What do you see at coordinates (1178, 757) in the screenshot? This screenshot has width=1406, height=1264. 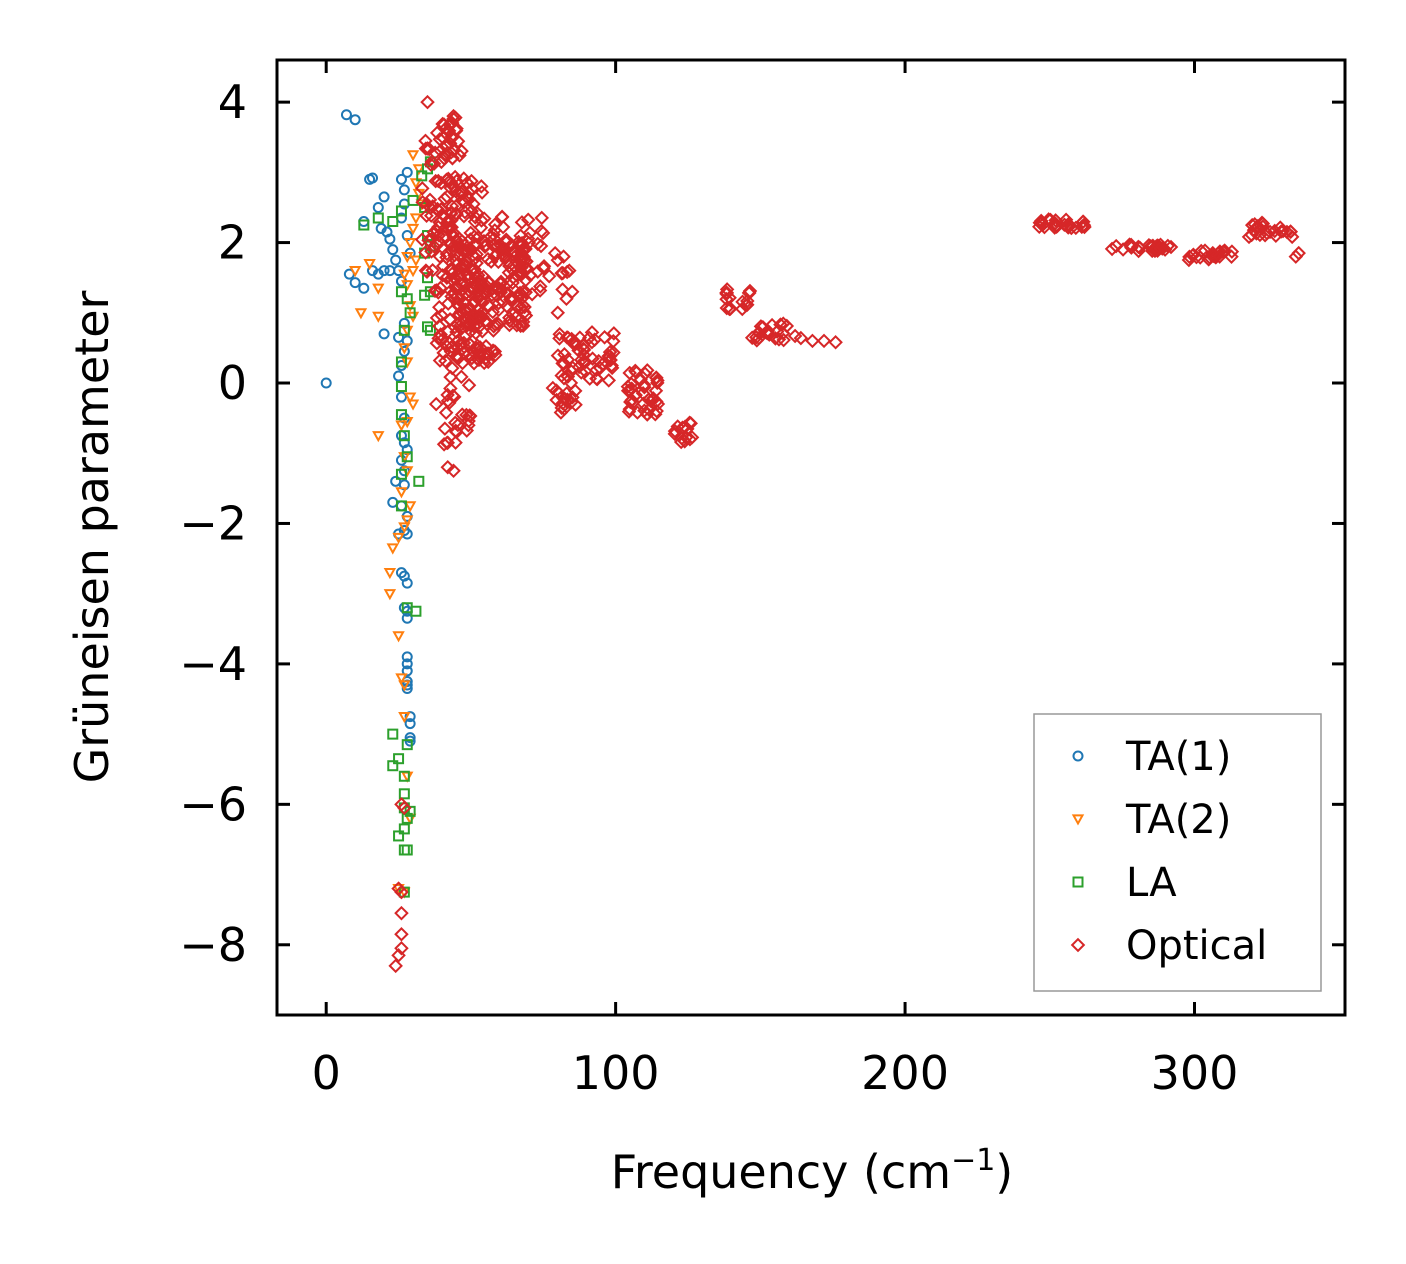 I see `legend-label-ta-1: TA(1)` at bounding box center [1178, 757].